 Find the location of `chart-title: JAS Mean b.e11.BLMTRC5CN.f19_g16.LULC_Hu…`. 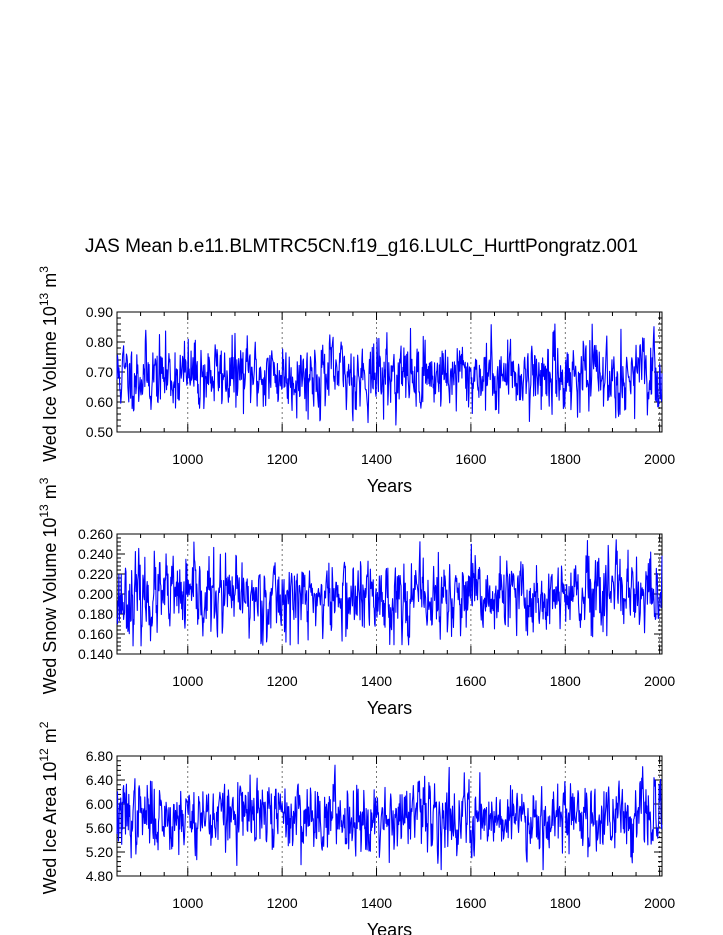

chart-title: JAS Mean b.e11.BLMTRC5CN.f19_g16.LULC_Hu… is located at coordinates (361, 246).